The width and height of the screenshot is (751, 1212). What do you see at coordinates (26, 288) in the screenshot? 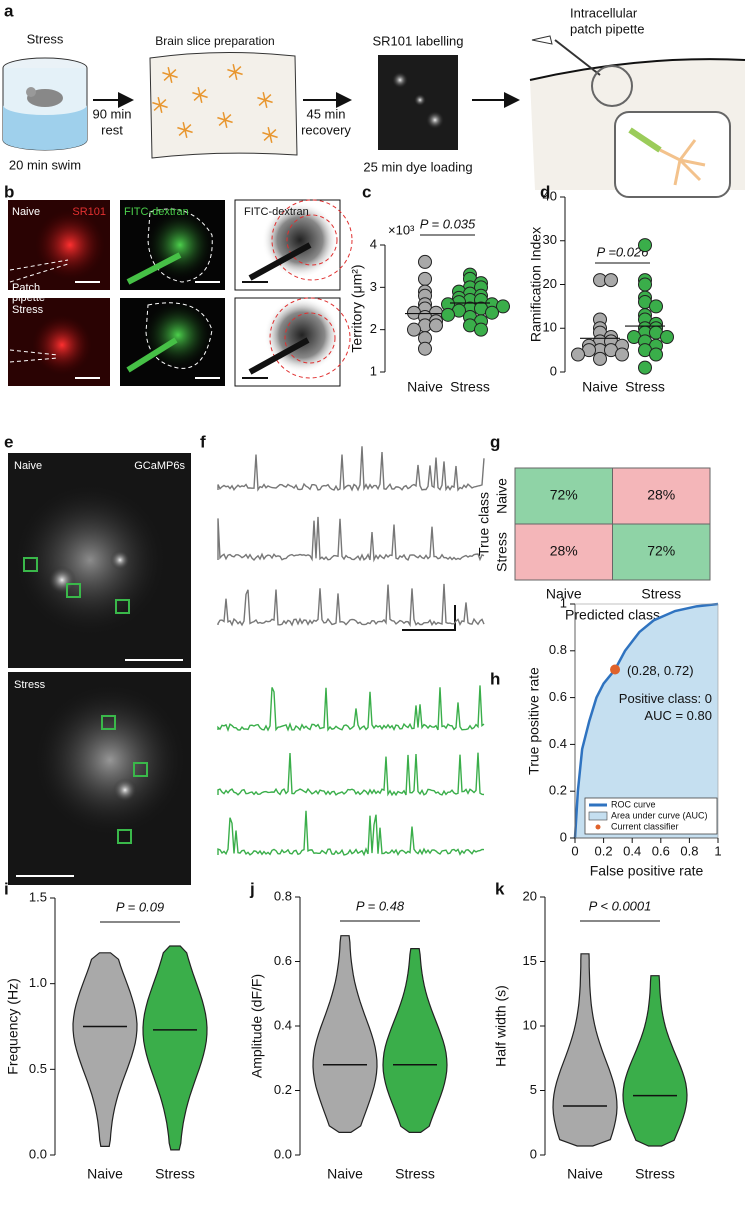
I see `label: Patch` at bounding box center [26, 288].